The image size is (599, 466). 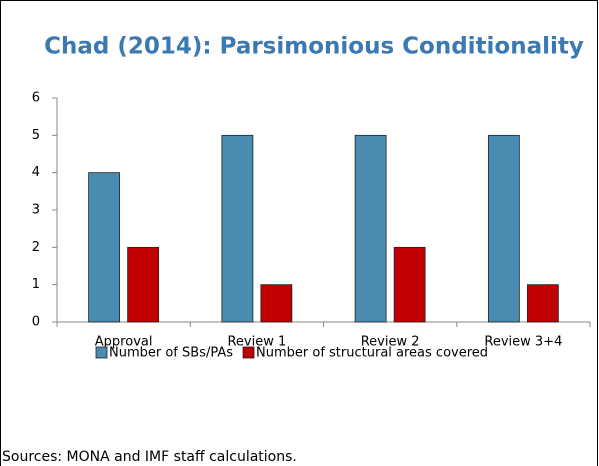 I want to click on legend-label: Number of structural areas covered, so click(x=372, y=353).